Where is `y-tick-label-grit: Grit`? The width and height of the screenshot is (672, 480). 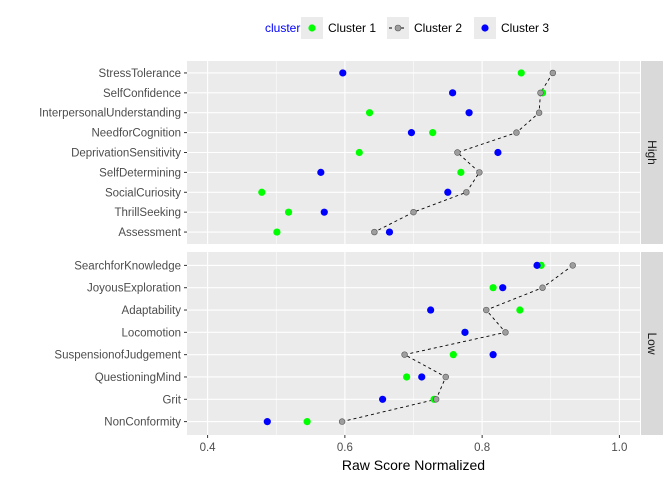 y-tick-label-grit: Grit is located at coordinates (171, 400).